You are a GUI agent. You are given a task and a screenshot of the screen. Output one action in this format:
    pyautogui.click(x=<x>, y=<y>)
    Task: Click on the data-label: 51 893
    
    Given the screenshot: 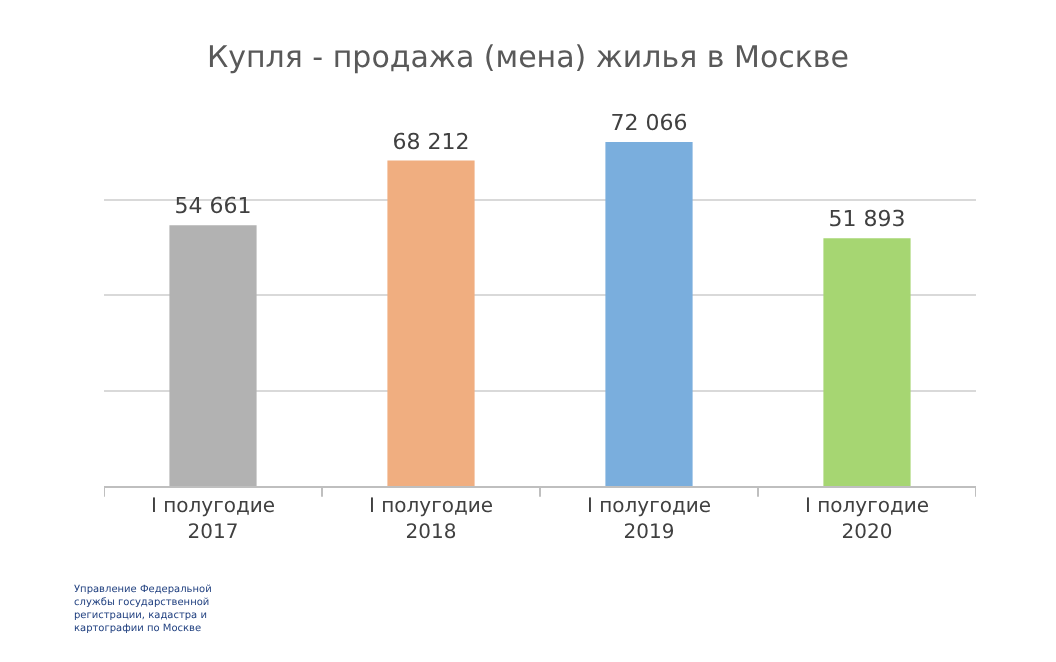 What is the action you would take?
    pyautogui.click(x=867, y=219)
    